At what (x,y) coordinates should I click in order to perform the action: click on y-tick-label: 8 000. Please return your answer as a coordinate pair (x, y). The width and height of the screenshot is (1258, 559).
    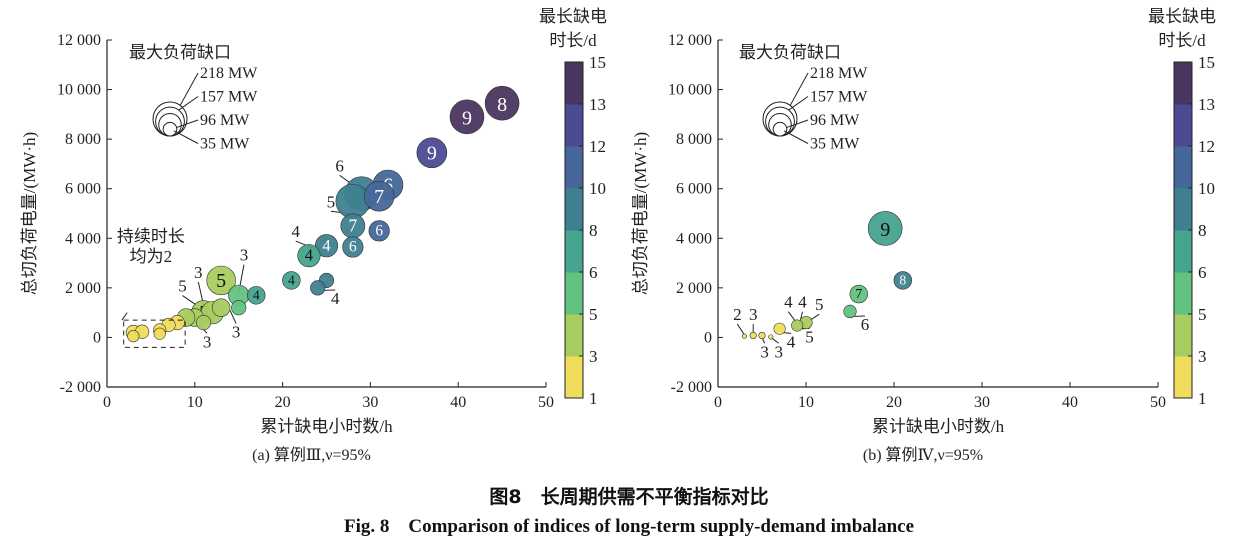
    Looking at the image, I should click on (83, 139).